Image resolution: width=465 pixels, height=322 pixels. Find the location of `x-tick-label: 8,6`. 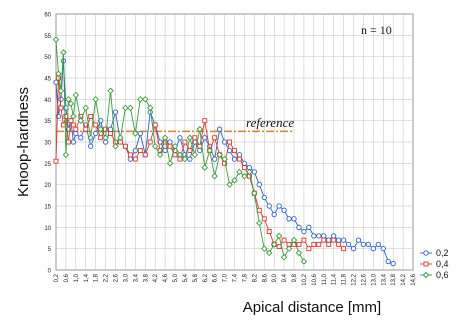

x-tick-label: 8,6 is located at coordinates (265, 277).